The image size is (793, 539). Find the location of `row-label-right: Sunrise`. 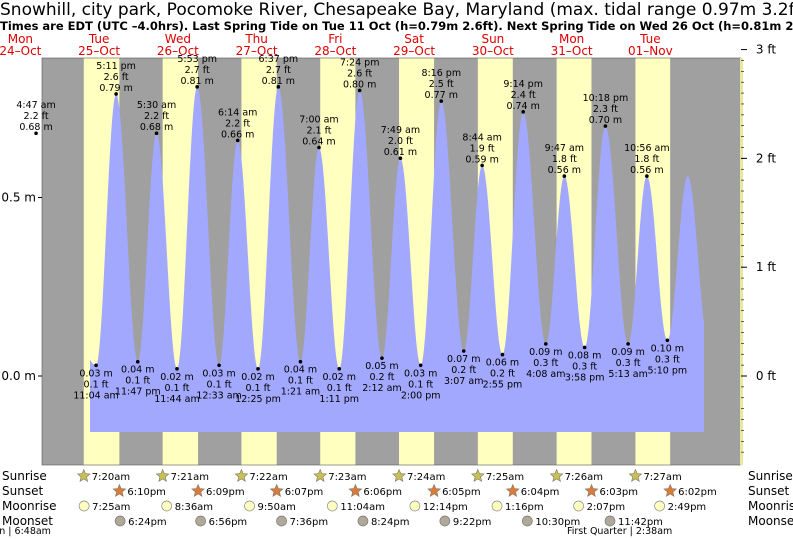

row-label-right: Sunrise is located at coordinates (770, 476).